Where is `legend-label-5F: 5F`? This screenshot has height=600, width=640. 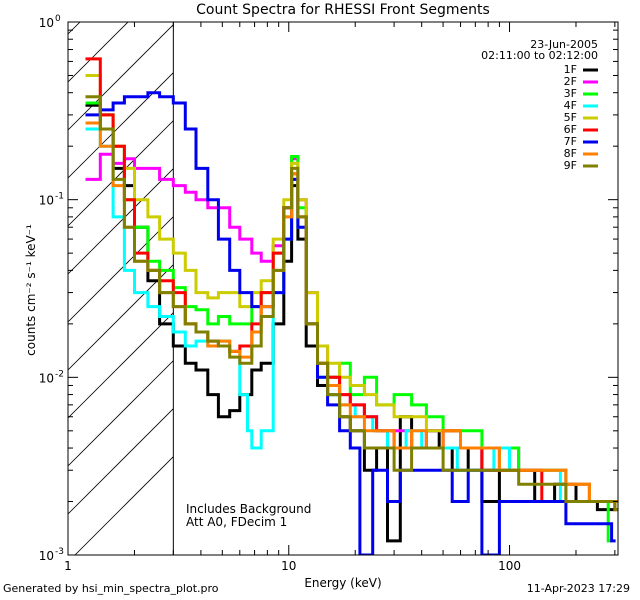 legend-label-5F: 5F is located at coordinates (570, 117).